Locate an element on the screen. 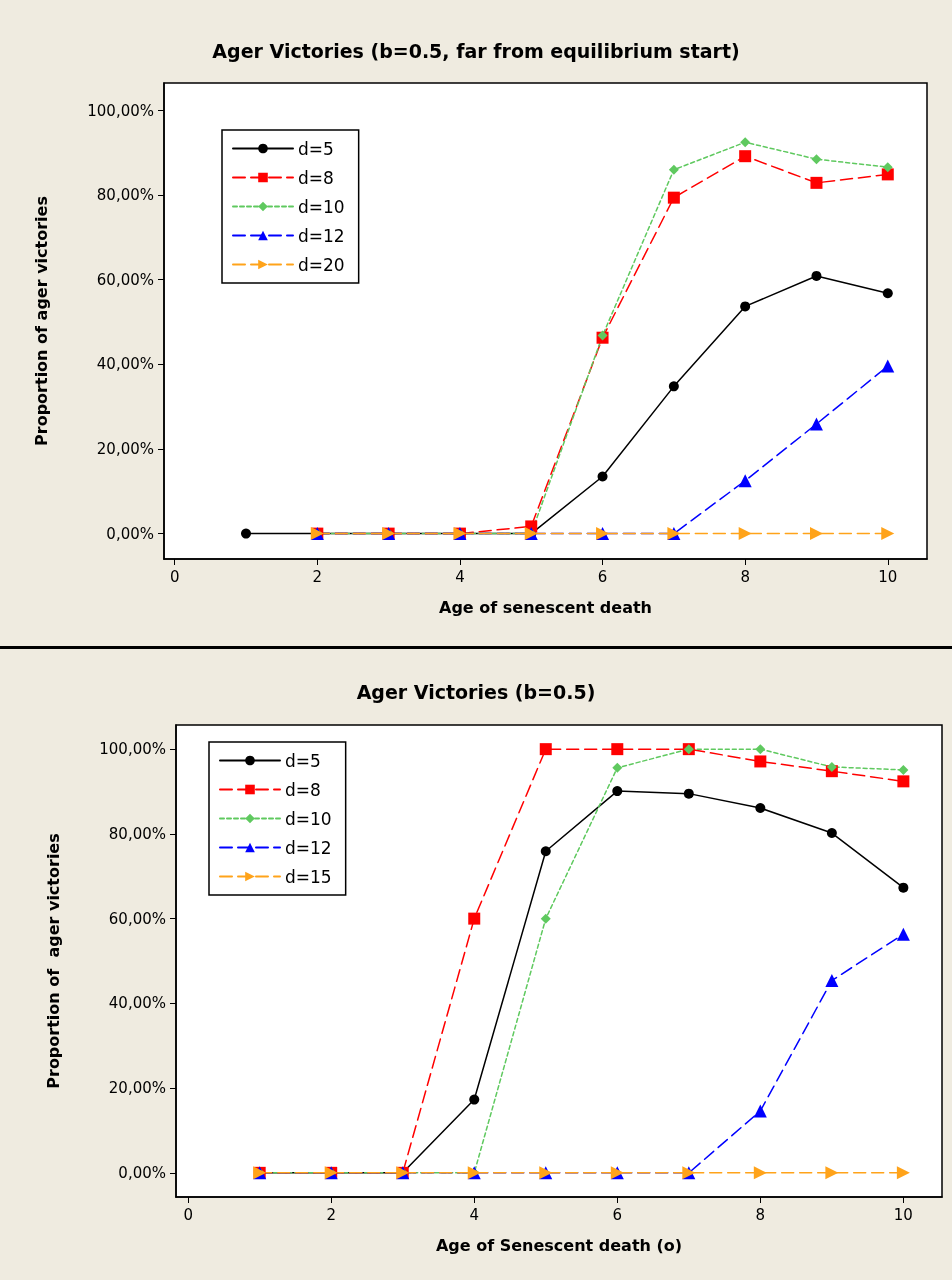 This screenshot has height=1280, width=952. x-axis-title: Age of senescent death is located at coordinates (545, 607).